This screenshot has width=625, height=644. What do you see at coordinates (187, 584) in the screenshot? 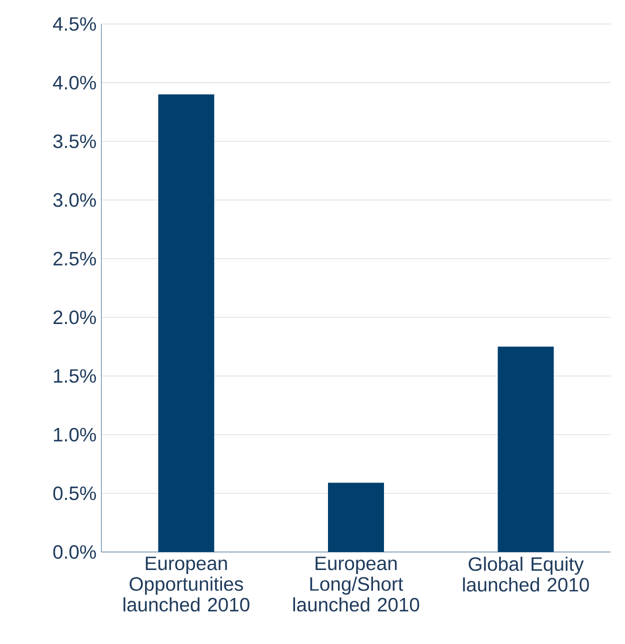
I see `x-tick-label: European Opportunities launched 2010` at bounding box center [187, 584].